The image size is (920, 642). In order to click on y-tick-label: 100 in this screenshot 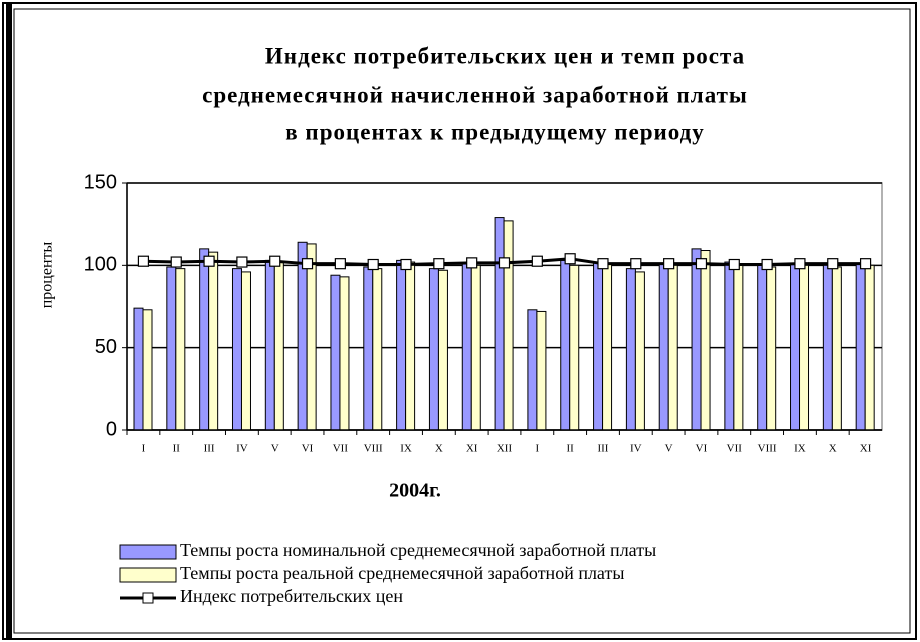, I will do `click(100, 265)`.